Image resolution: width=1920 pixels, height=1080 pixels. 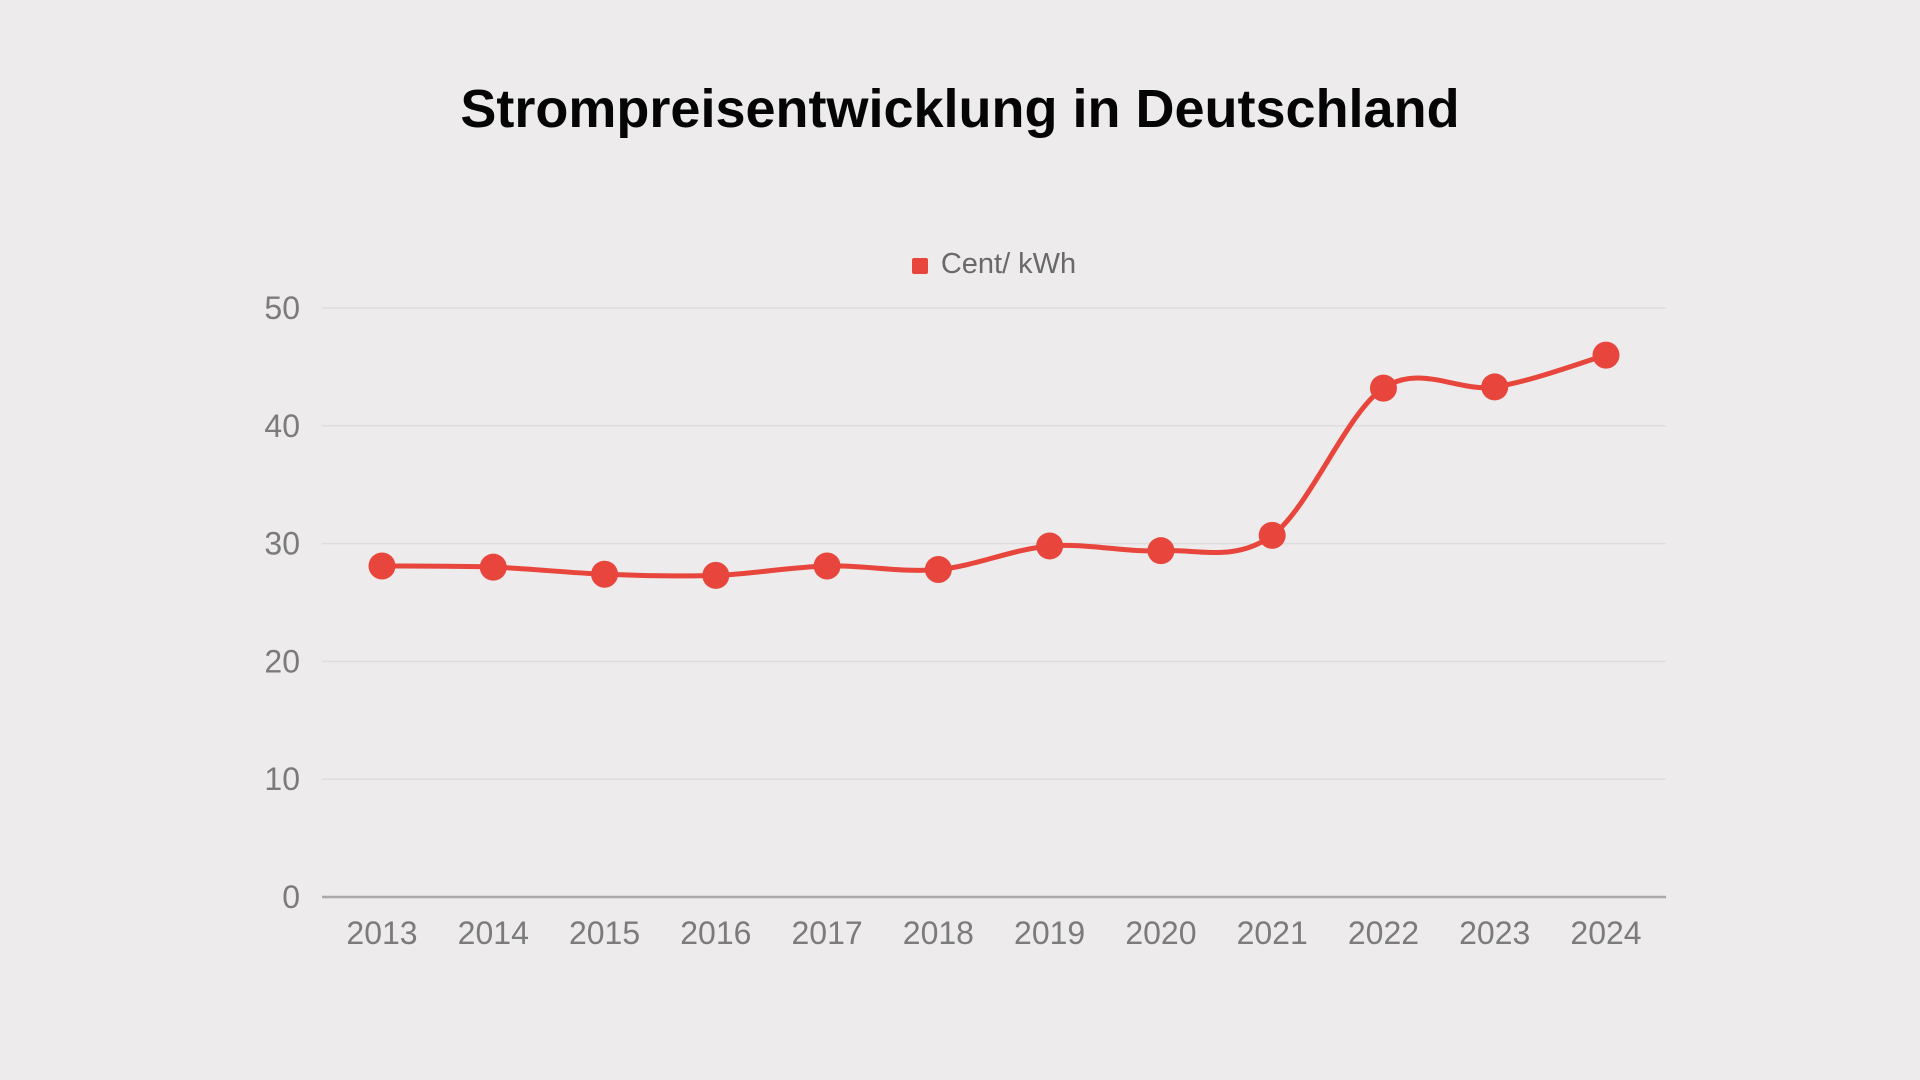 I want to click on data-point-2024, so click(x=1606, y=355).